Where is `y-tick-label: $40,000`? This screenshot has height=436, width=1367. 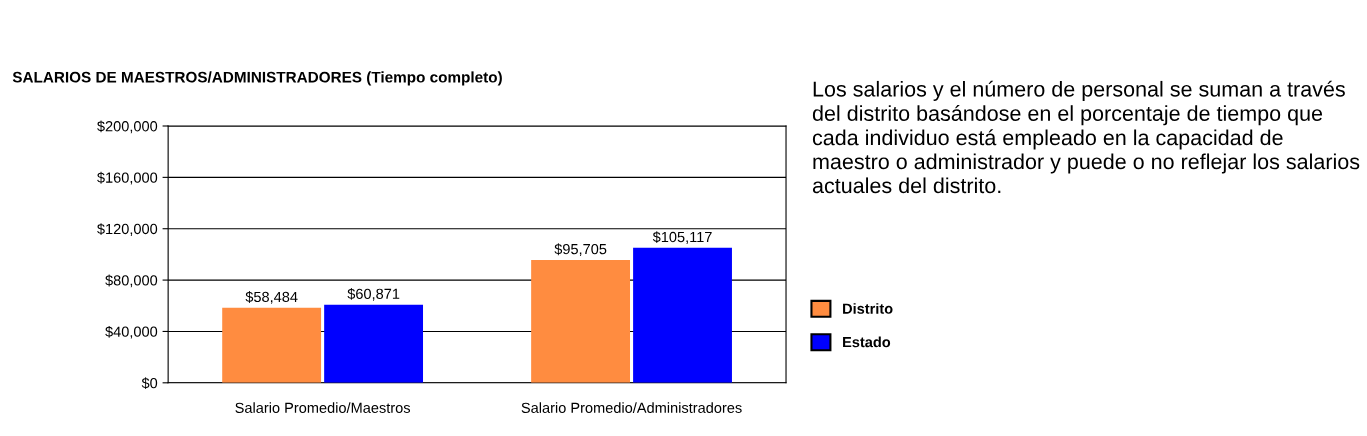
y-tick-label: $40,000 is located at coordinates (131, 332).